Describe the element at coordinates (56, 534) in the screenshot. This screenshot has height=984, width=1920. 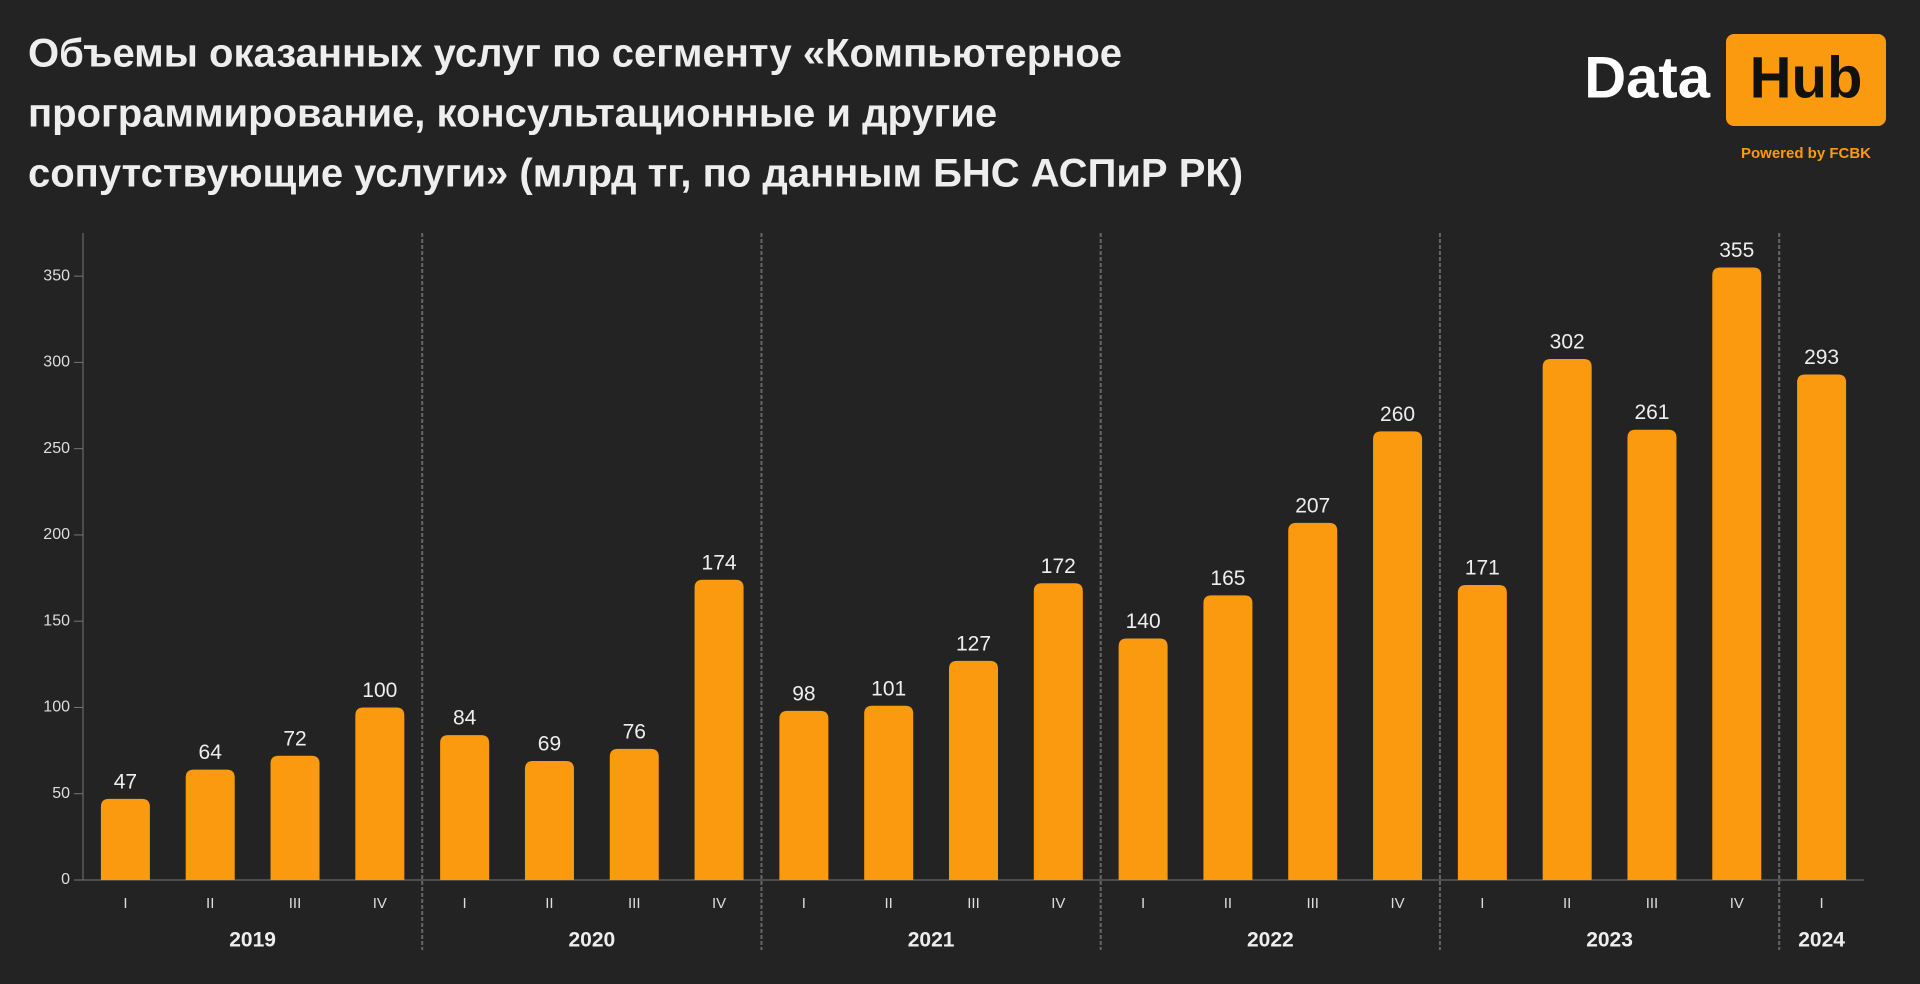
I see `y-tick-label: 200` at that location.